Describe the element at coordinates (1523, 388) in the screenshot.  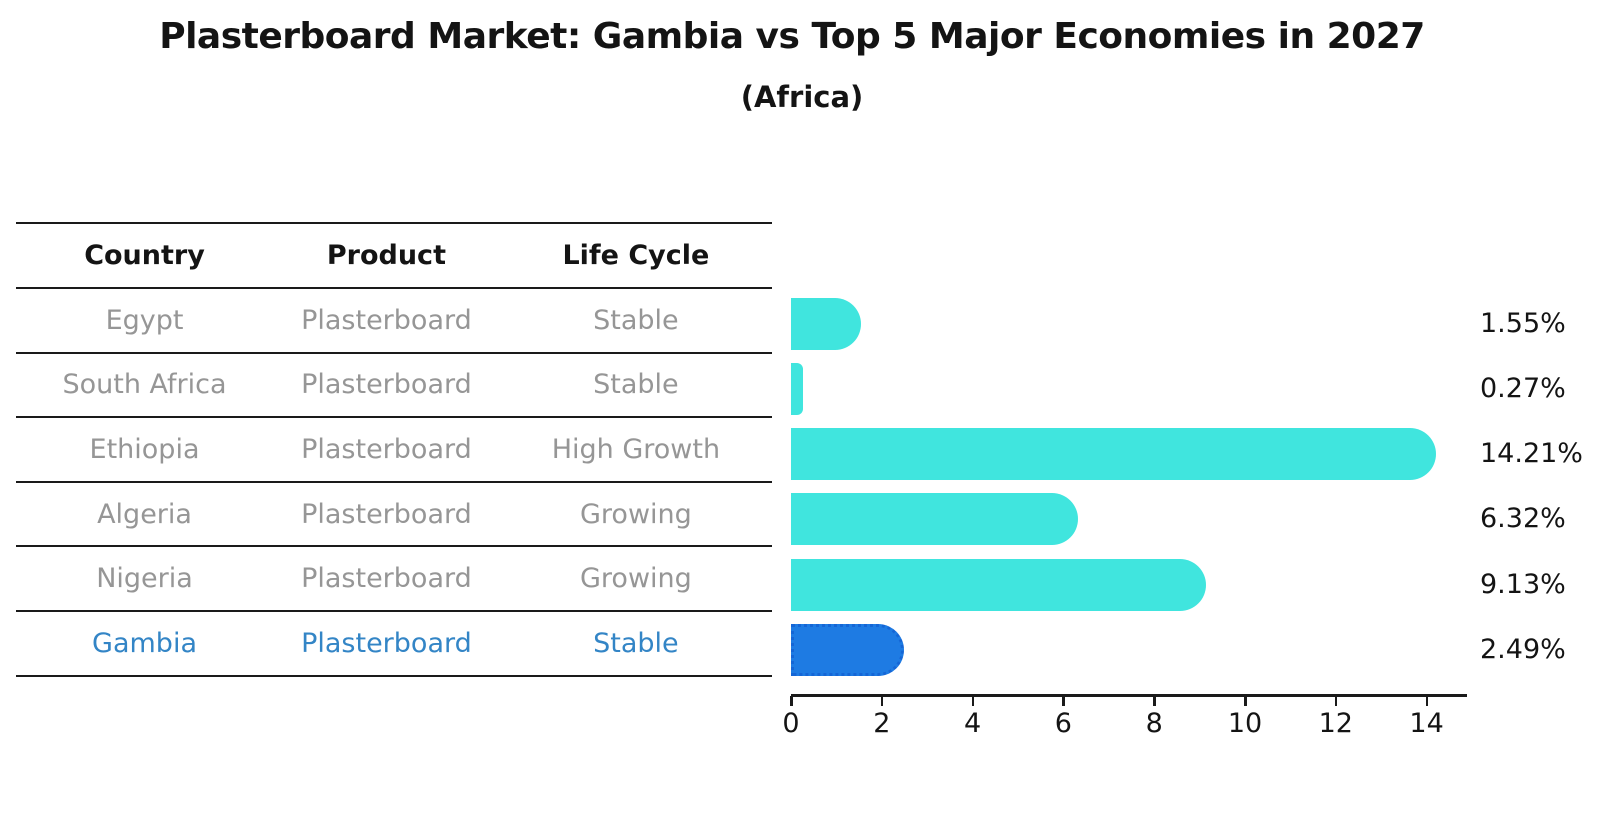
I see `value-label: 0.27%` at that location.